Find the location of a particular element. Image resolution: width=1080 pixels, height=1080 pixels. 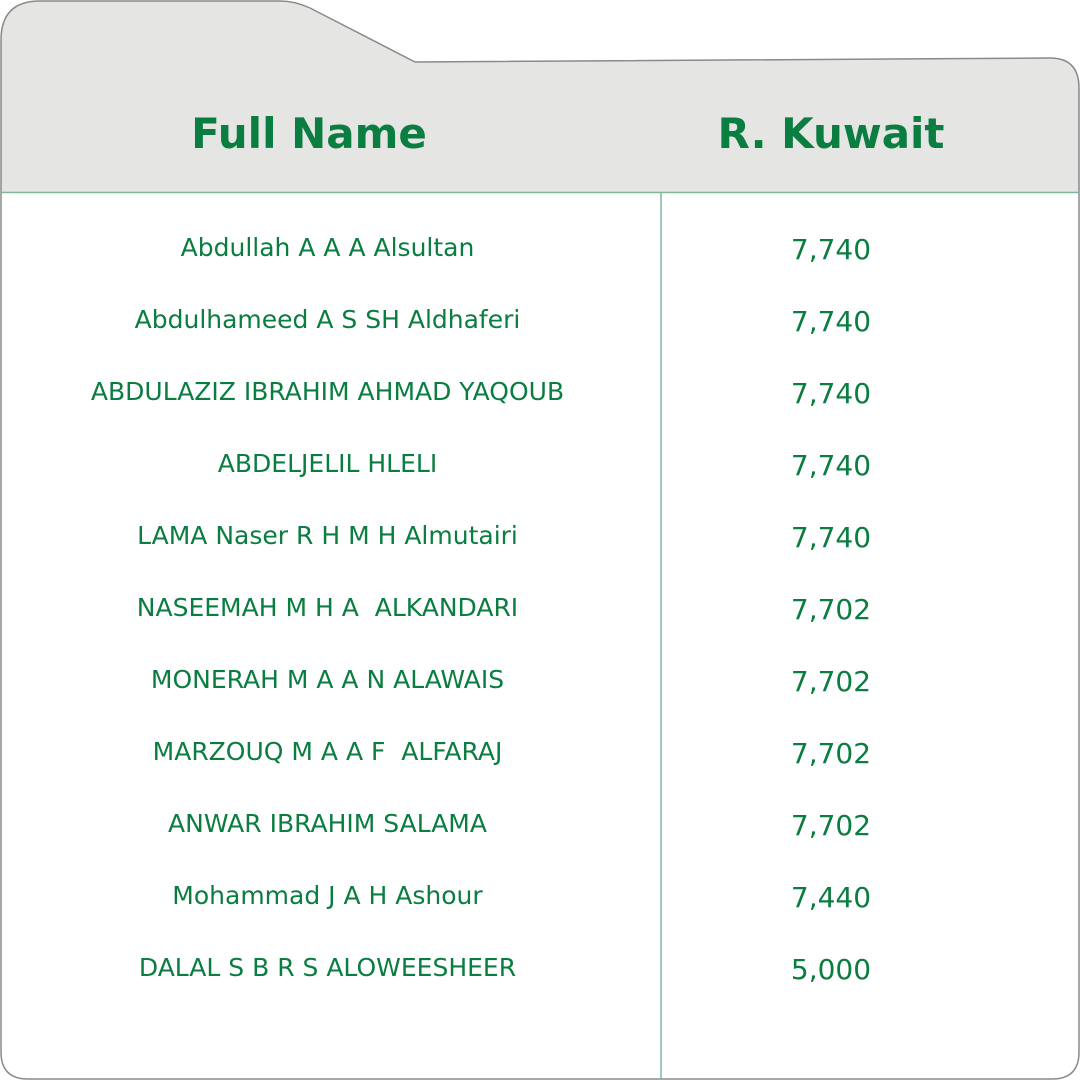

table-row-name: MONERAH M A A N ALAWAIS is located at coordinates (327, 679).